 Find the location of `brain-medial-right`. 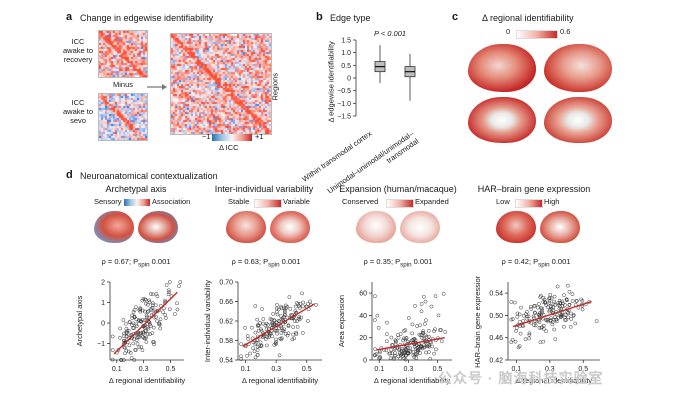

brain-medial-right is located at coordinates (578, 120).